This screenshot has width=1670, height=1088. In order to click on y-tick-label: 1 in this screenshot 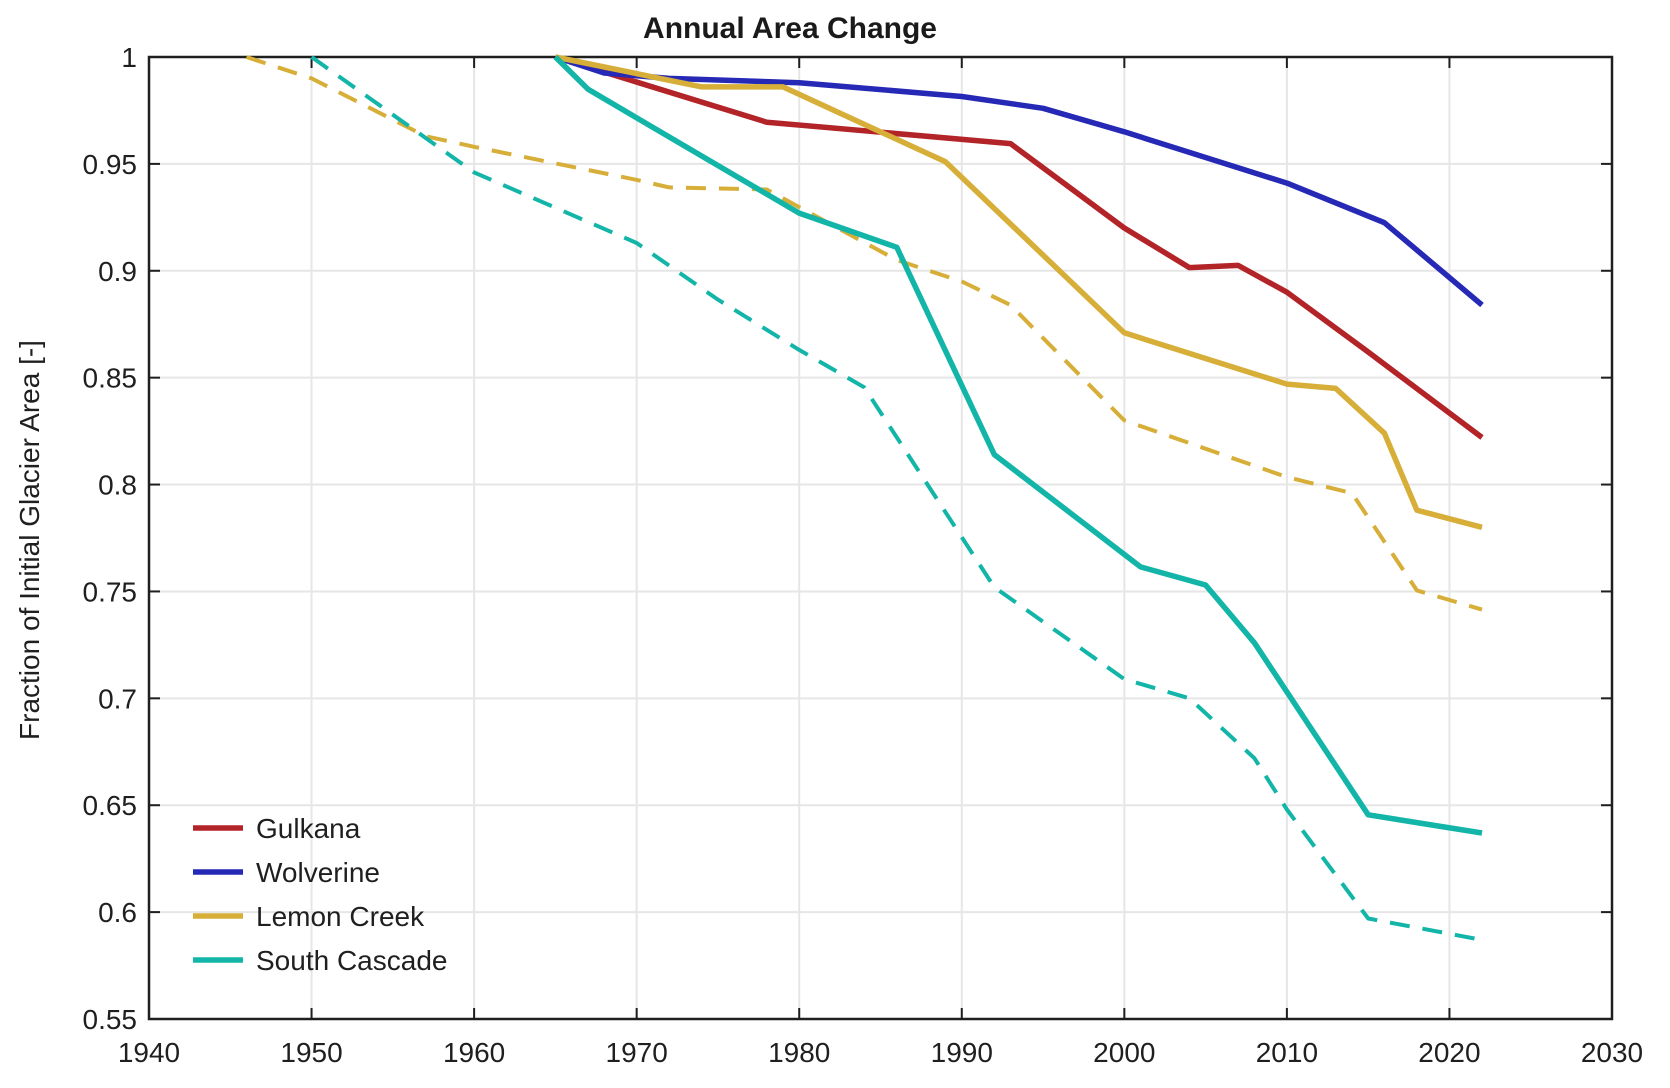, I will do `click(129, 57)`.